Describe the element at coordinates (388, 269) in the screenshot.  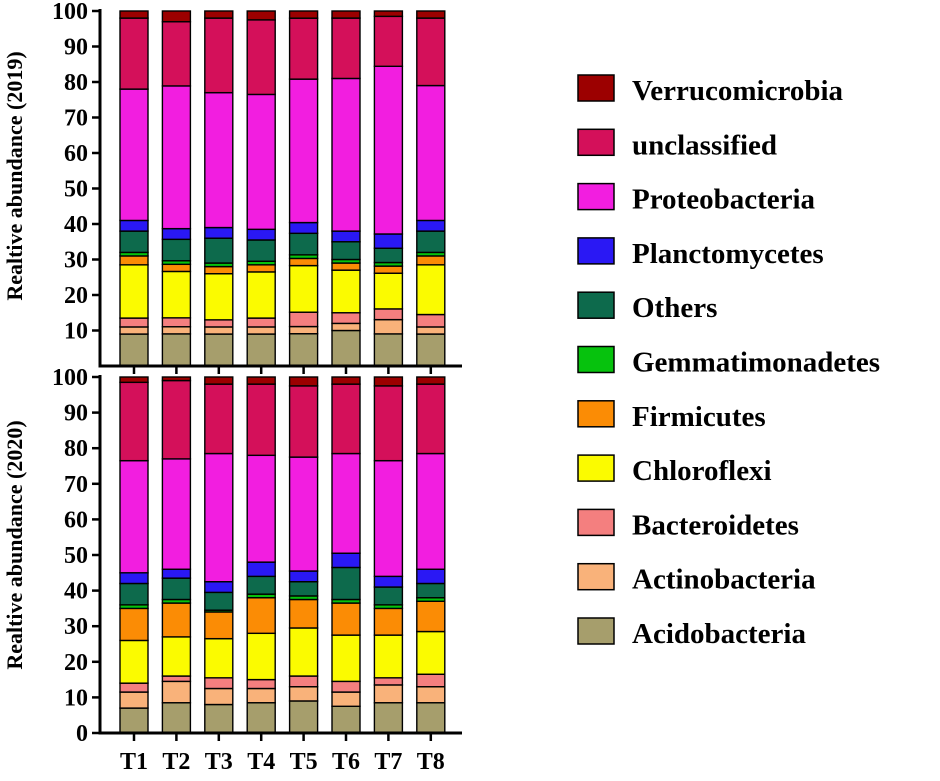
I see `bar-segment-2019-t7-firmicutes` at that location.